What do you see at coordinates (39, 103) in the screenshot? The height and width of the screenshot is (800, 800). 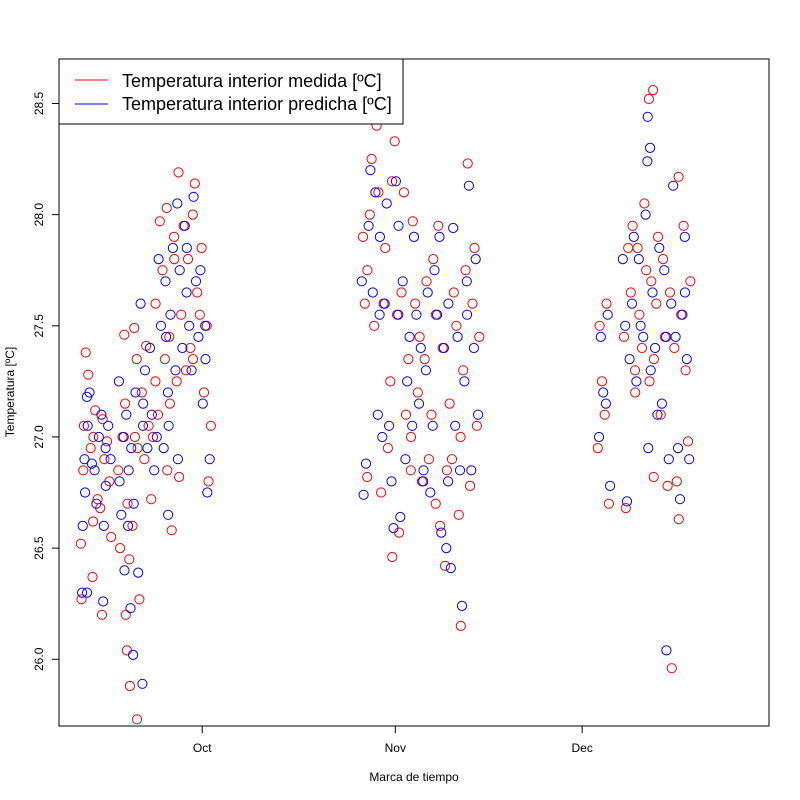 I see `y-tick-label: 28.5` at bounding box center [39, 103].